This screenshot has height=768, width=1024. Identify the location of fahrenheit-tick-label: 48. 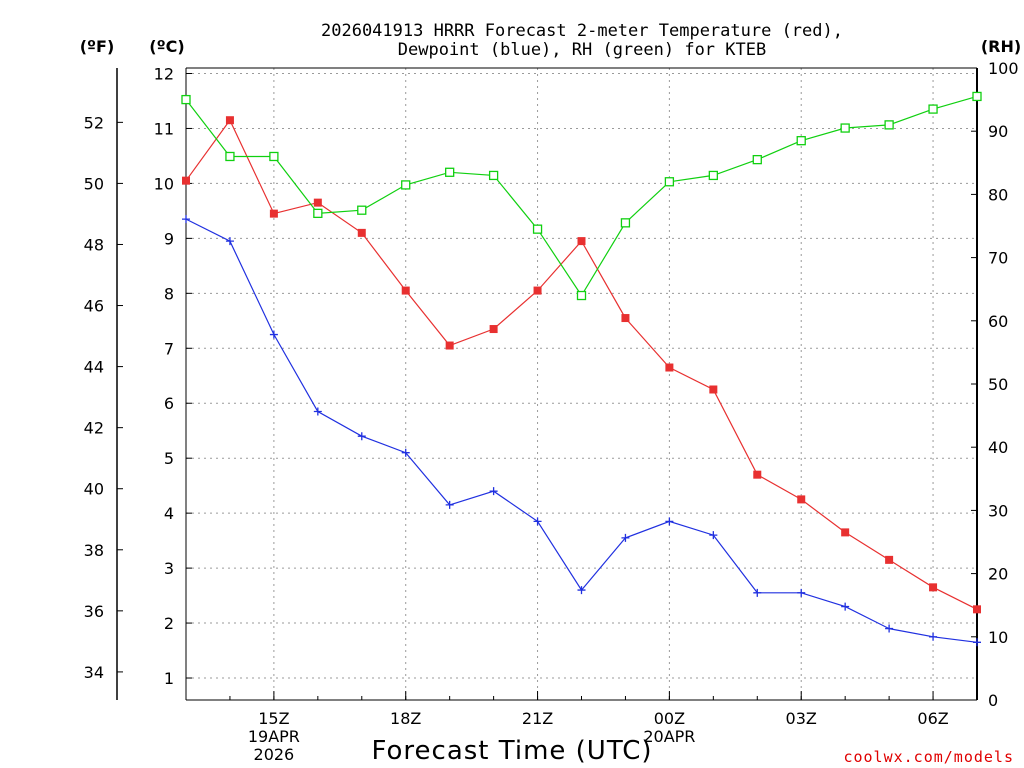
(94, 244).